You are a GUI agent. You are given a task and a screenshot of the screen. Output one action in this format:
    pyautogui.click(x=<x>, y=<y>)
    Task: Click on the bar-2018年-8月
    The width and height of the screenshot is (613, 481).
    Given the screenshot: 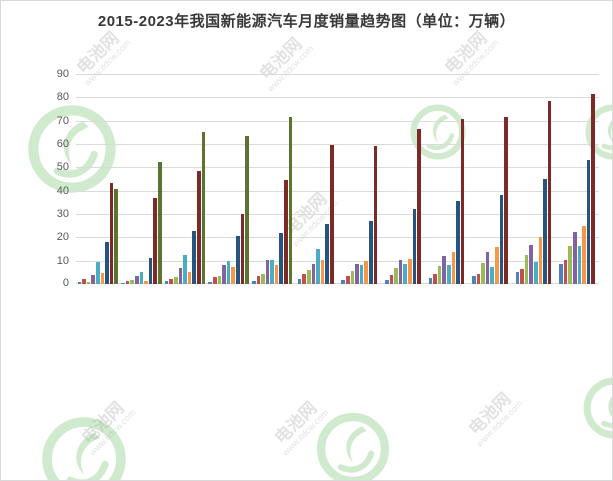 What is the action you would take?
    pyautogui.click(x=400, y=272)
    